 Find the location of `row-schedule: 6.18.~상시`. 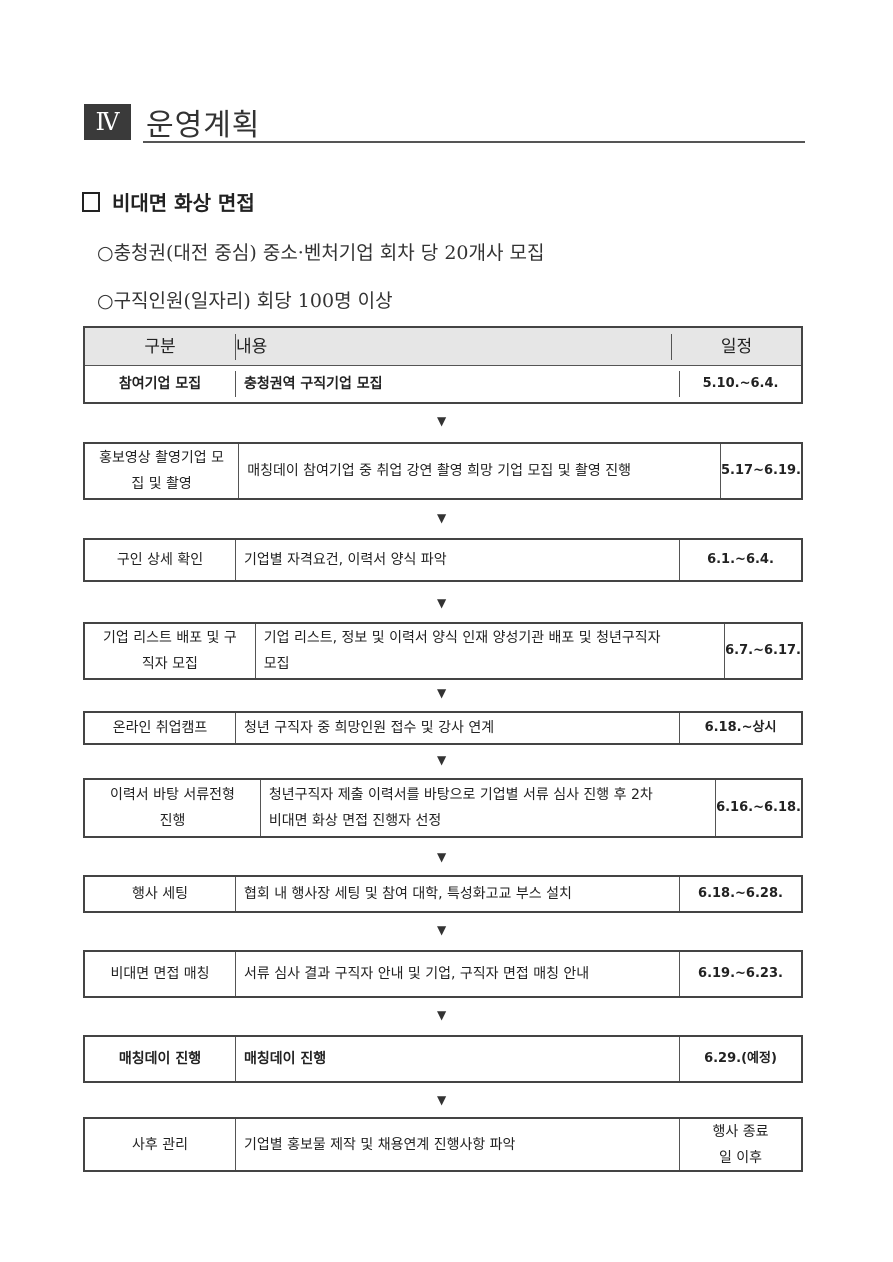

row-schedule: 6.18.~상시 is located at coordinates (740, 727).